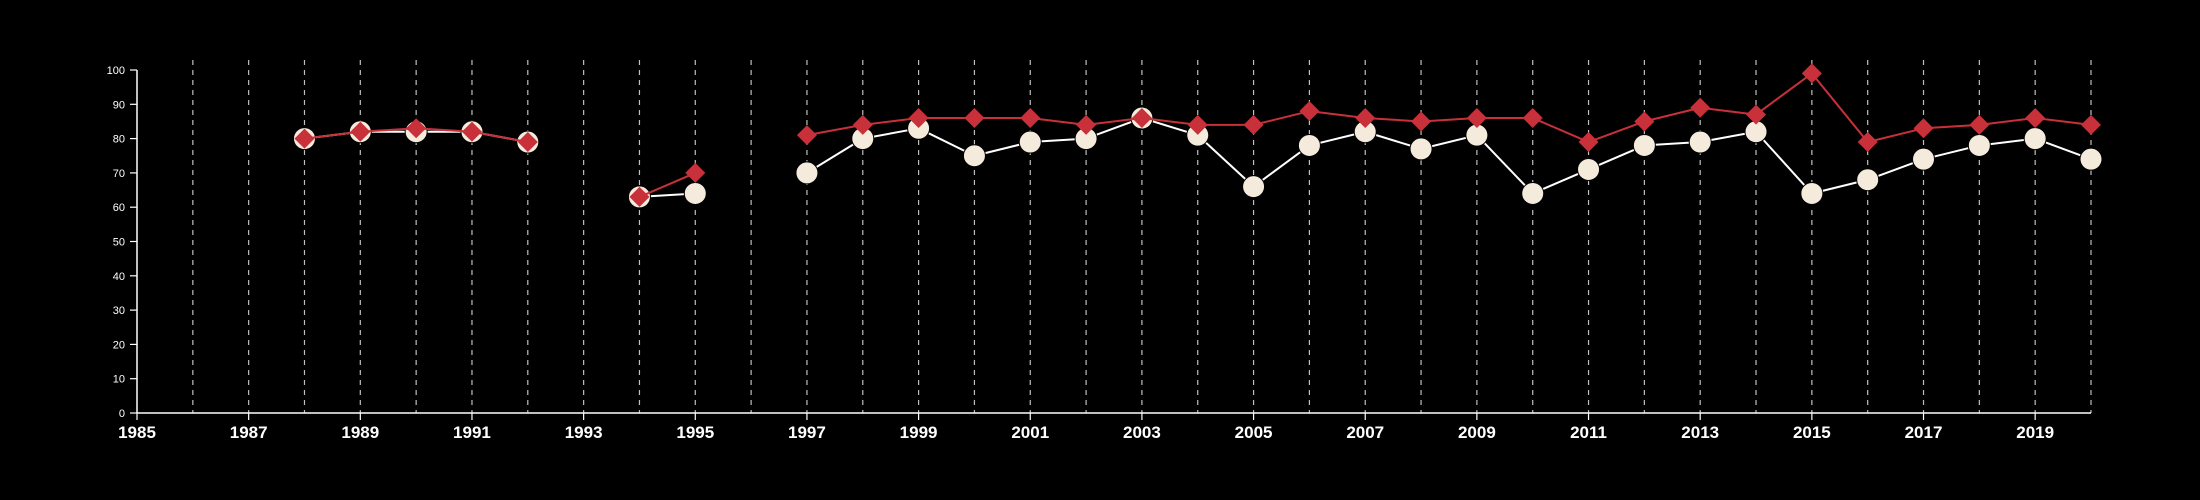 The image size is (2200, 500). Describe the element at coordinates (119, 140) in the screenshot. I see `y-tick-label: 80` at that location.